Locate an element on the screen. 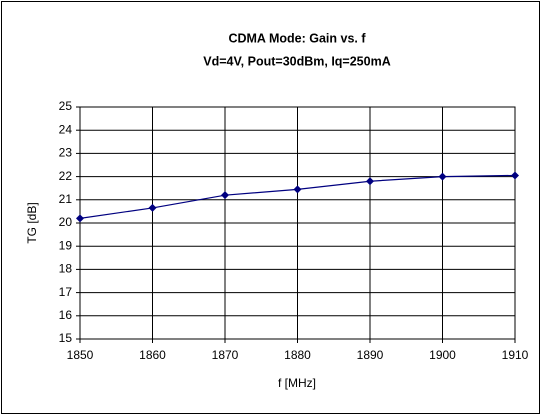 The width and height of the screenshot is (541, 415). x-tick-label: 1860 is located at coordinates (152, 355).